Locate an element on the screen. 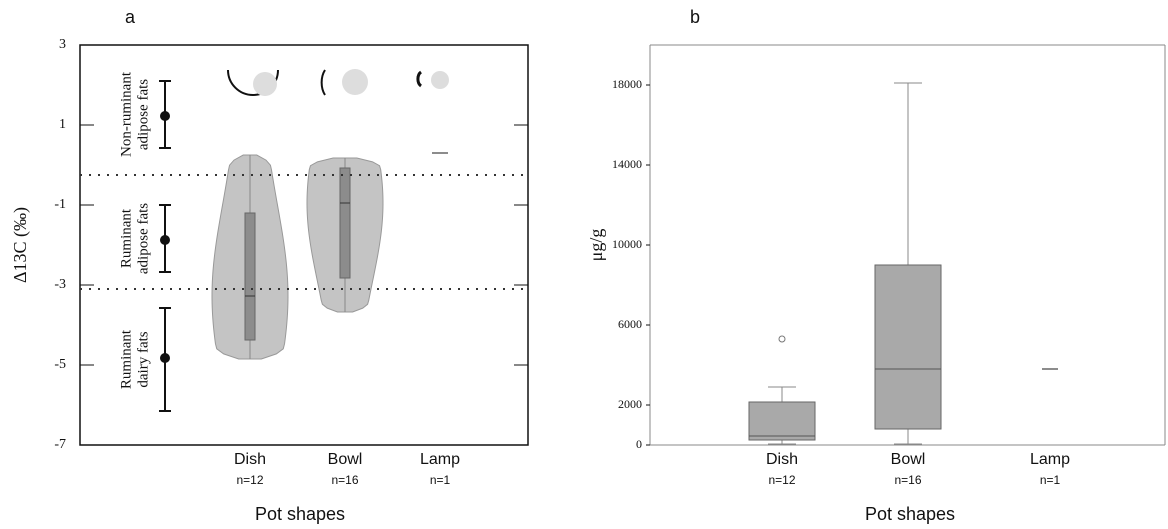 This screenshot has height=529, width=1168. y-tick-label: -3 is located at coordinates (60, 284).